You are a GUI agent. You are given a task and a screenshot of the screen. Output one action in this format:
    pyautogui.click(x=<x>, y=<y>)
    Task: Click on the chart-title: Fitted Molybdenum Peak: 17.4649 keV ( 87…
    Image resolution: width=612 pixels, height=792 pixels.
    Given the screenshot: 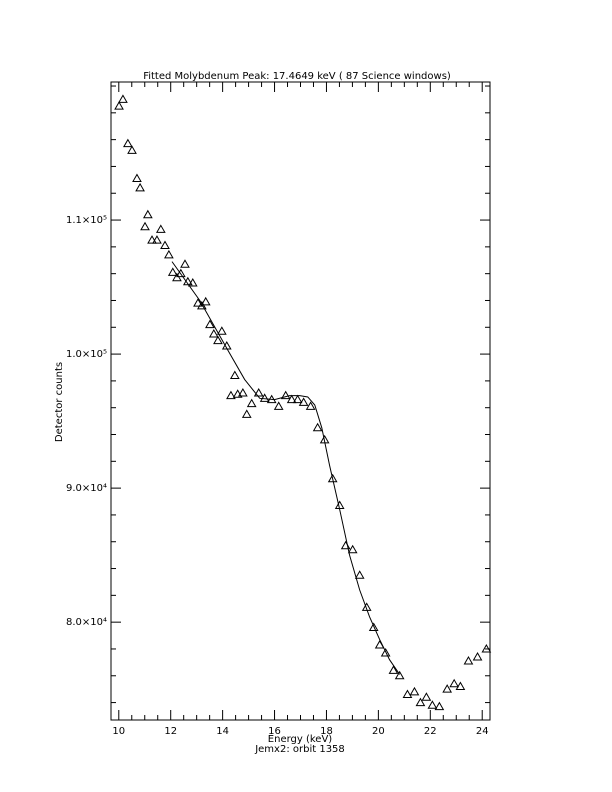 What is the action you would take?
    pyautogui.click(x=297, y=76)
    